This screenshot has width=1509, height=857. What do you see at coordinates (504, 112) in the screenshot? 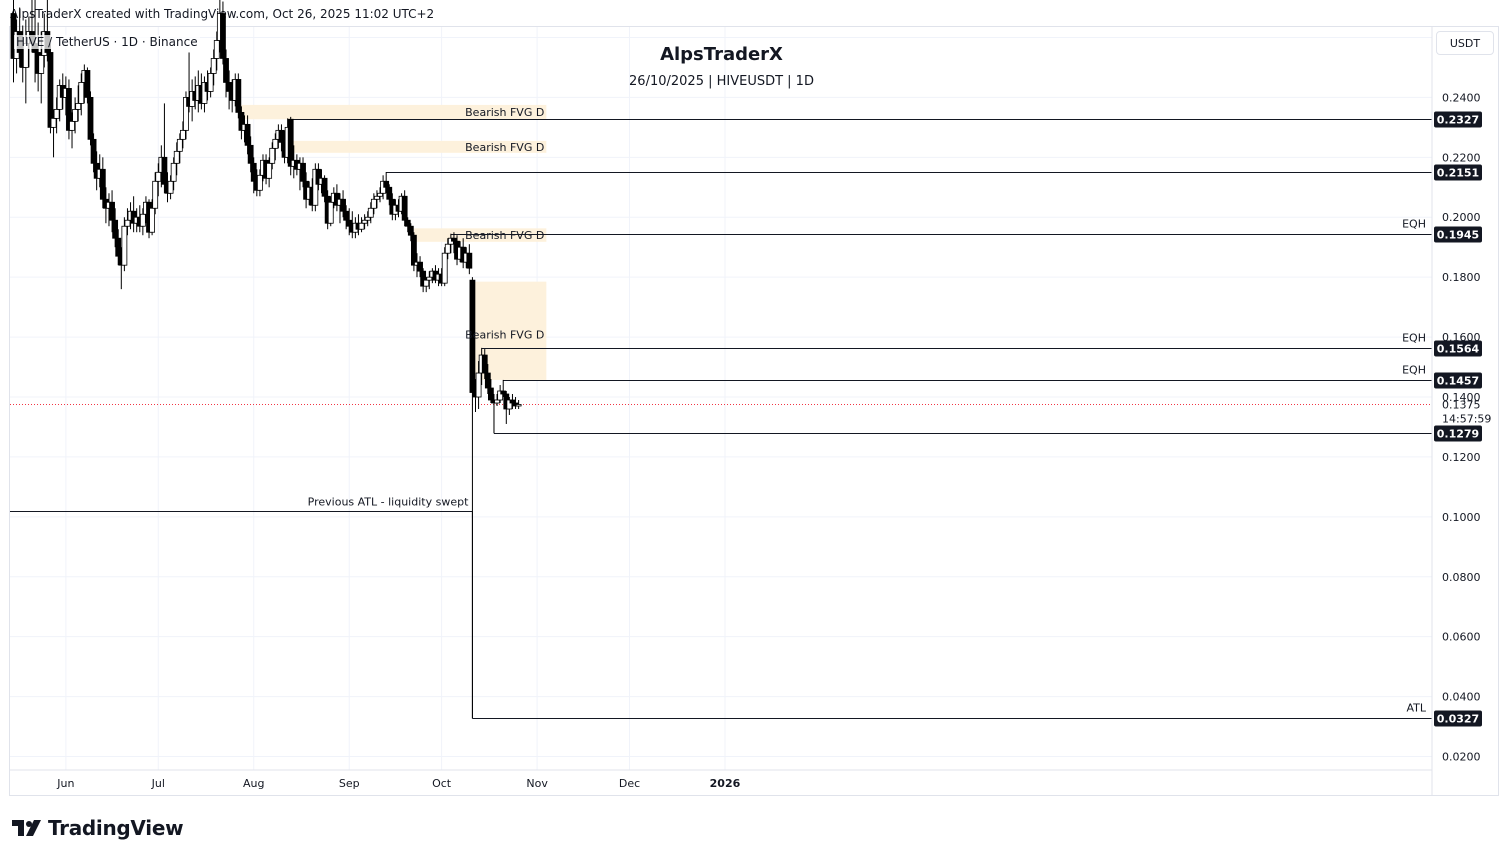
I see `fvg-zone-label: Bearish FVG D` at bounding box center [504, 112].